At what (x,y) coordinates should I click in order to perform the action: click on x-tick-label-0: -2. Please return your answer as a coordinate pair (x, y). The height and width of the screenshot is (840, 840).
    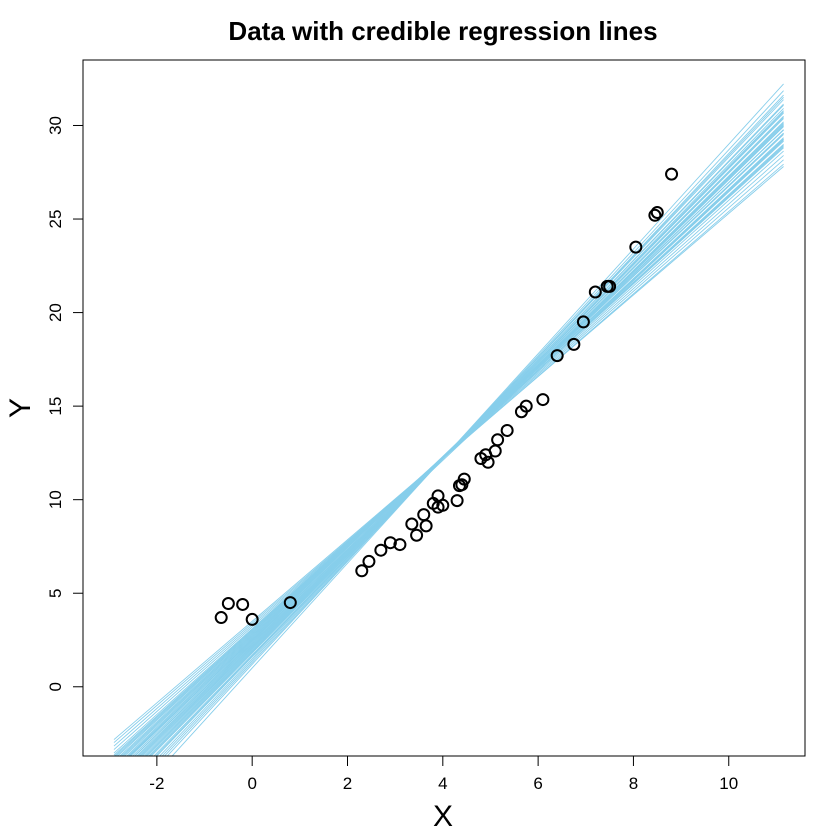
    Looking at the image, I should click on (156, 783).